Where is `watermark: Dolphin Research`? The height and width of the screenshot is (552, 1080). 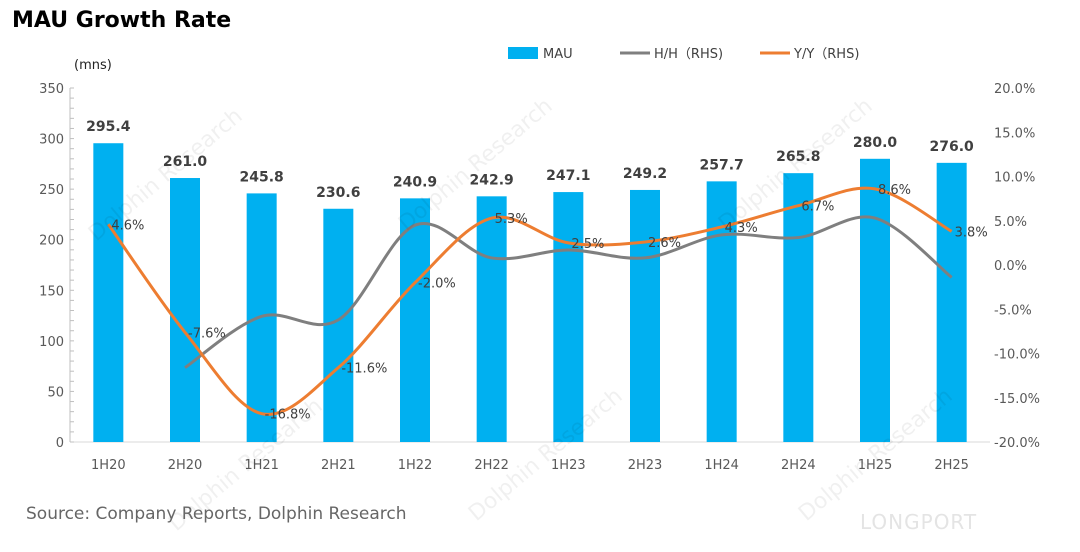 watermark: Dolphin Research is located at coordinates (475, 165).